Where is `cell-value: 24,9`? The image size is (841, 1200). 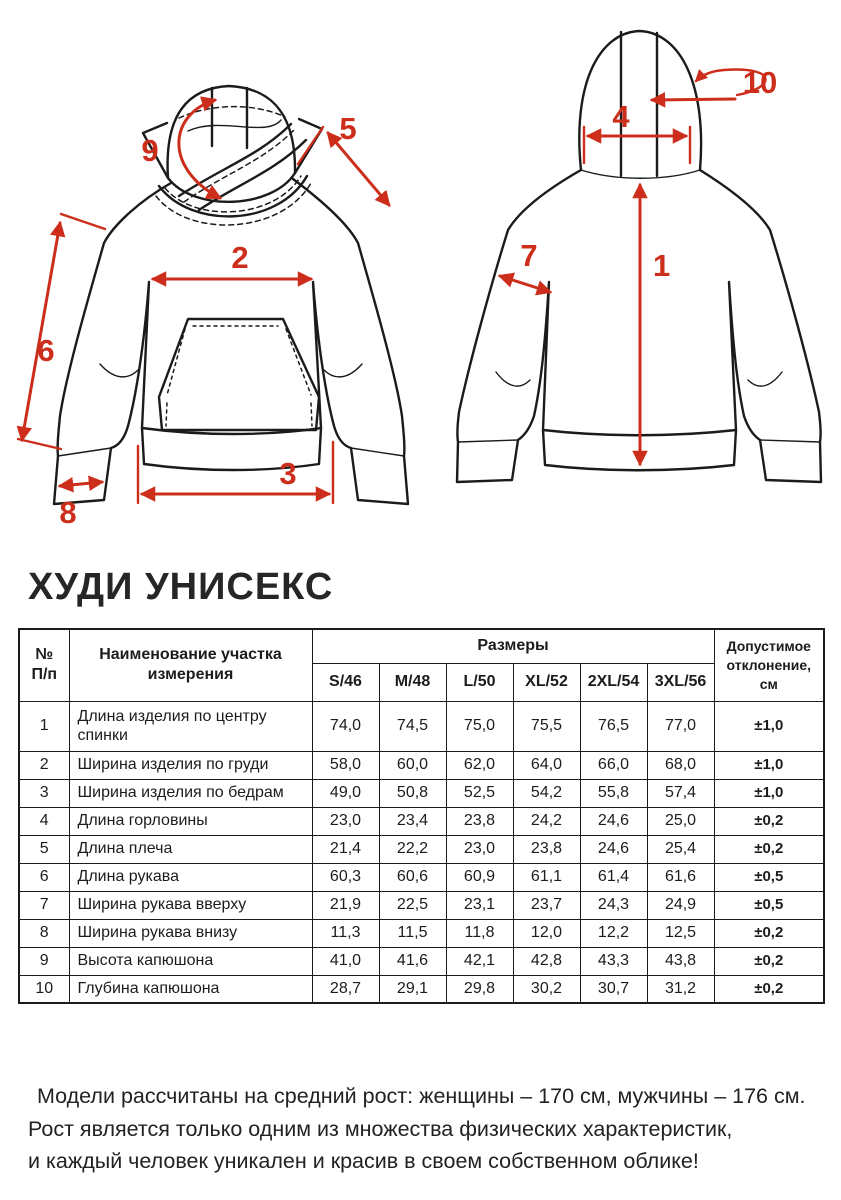
cell-value: 24,9 is located at coordinates (680, 905).